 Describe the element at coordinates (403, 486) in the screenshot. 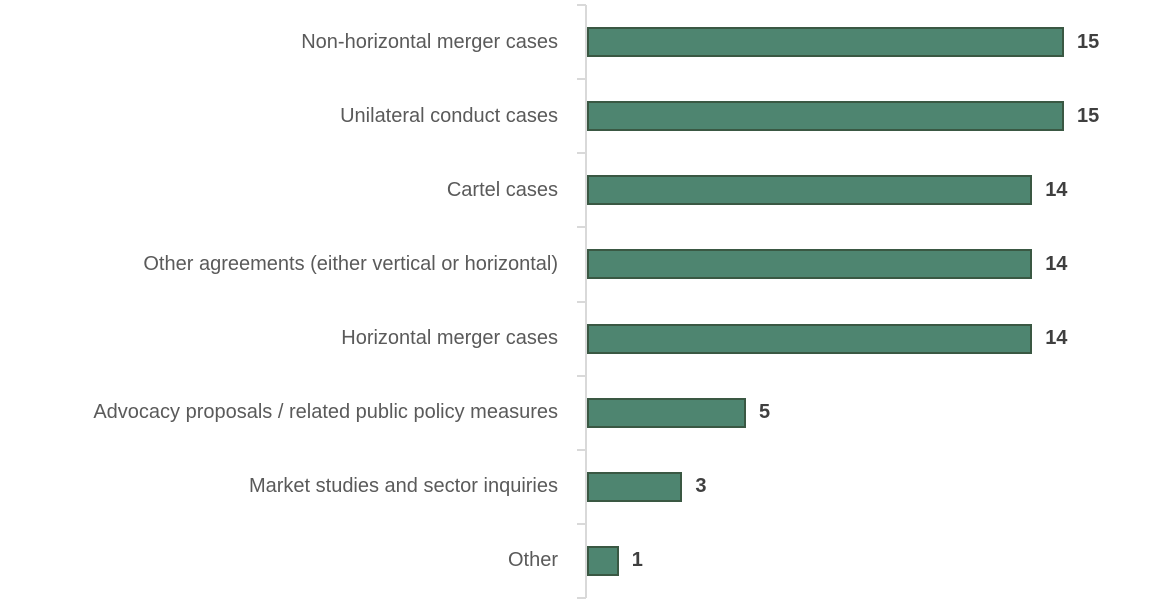

I see `category-label: Market studies and sector inquiries` at that location.